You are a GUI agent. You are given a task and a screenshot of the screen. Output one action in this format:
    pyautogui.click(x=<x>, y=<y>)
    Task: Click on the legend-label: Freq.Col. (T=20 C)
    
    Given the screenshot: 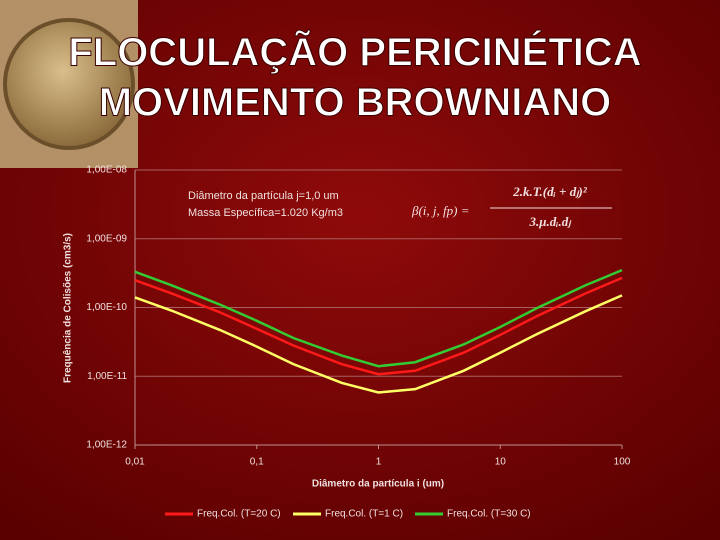 What is the action you would take?
    pyautogui.click(x=239, y=514)
    